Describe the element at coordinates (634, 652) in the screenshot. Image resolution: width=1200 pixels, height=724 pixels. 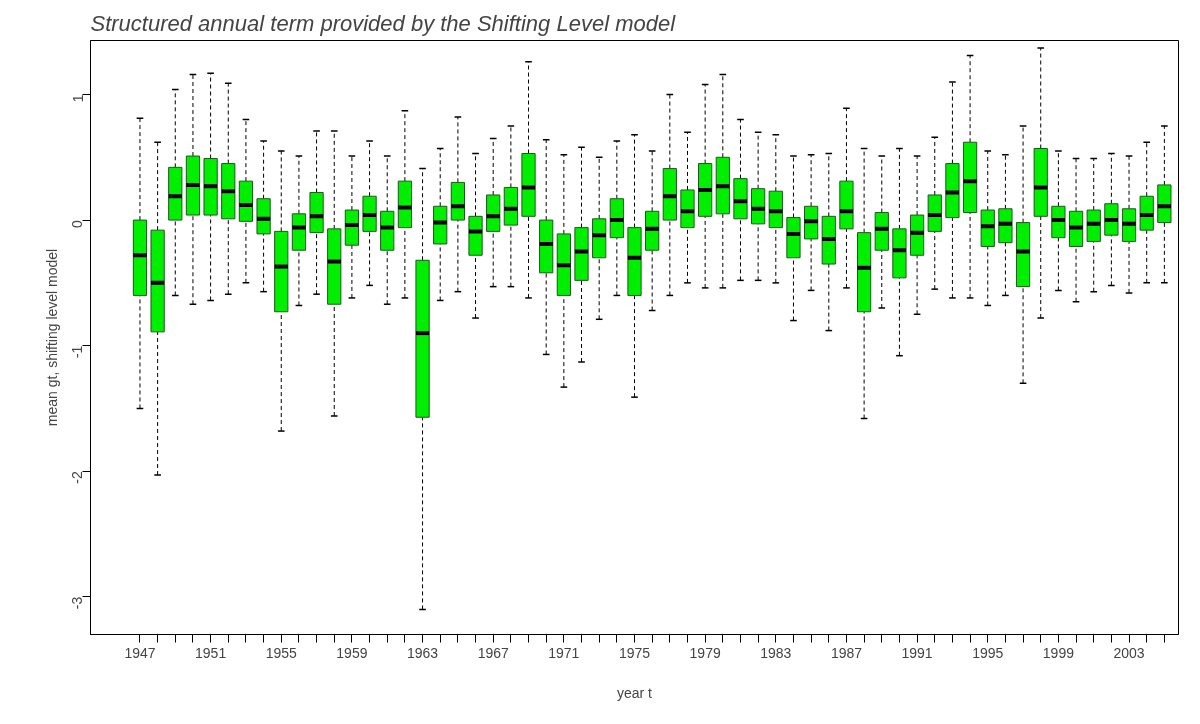
I see `x-tick-label: 1975` at that location.